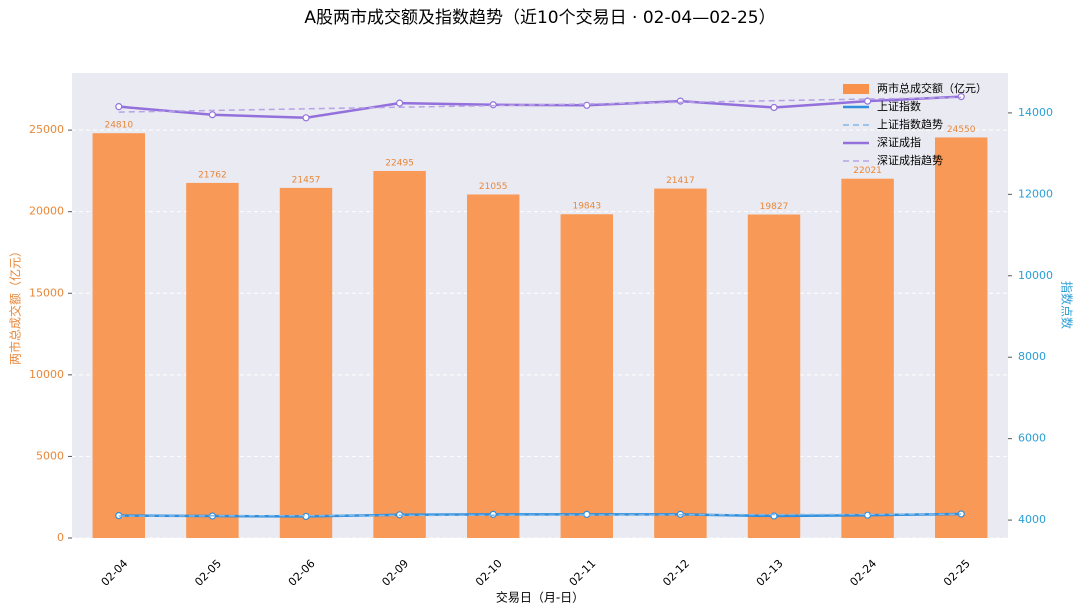  What do you see at coordinates (1067, 305) in the screenshot?
I see `y2-axis-label: 指数点数` at bounding box center [1067, 305].